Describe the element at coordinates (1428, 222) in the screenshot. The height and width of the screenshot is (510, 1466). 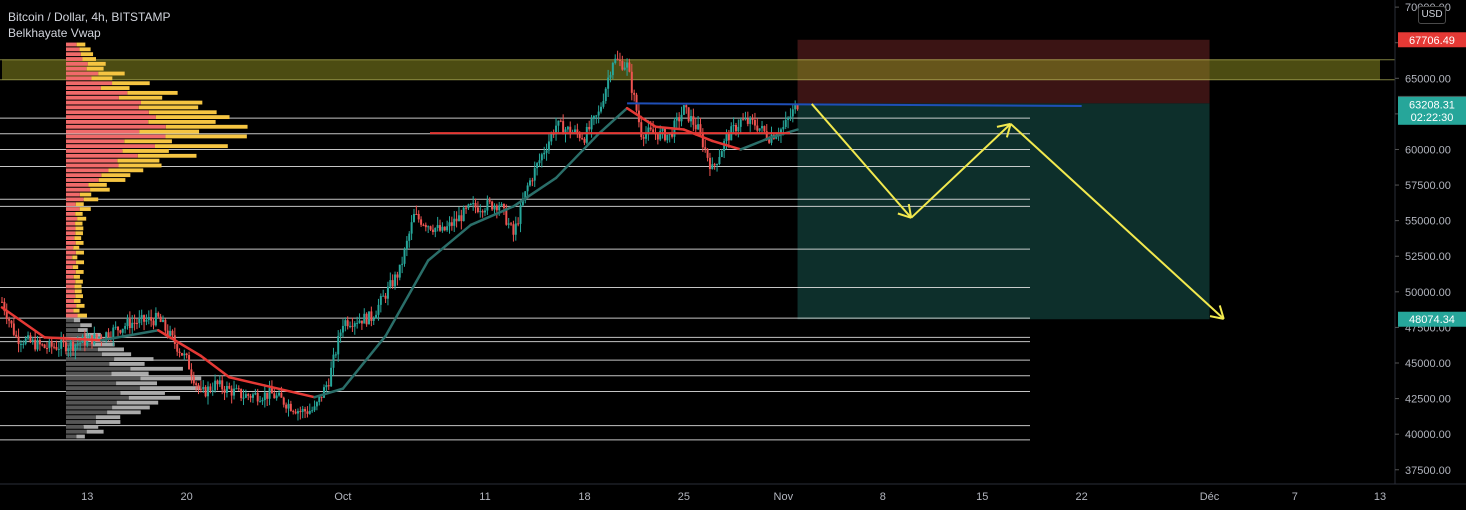
I see `y-tick-label: 55000.00` at that location.